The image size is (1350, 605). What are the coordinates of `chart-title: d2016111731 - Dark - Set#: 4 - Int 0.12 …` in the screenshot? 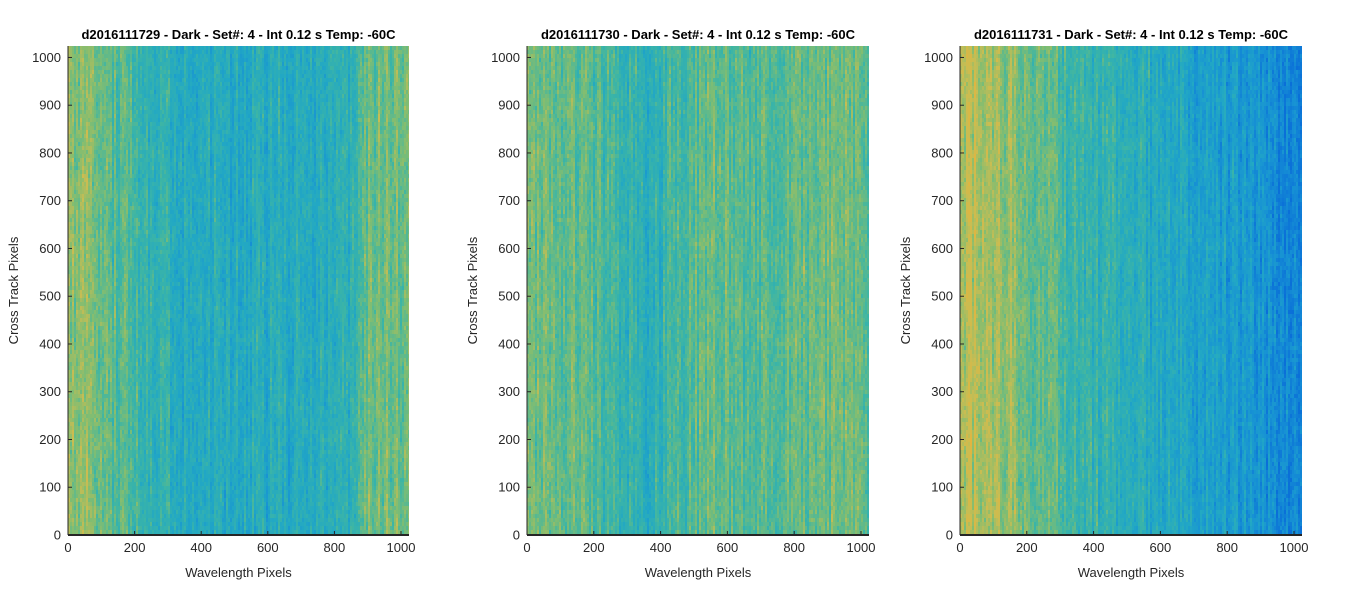 It's located at (1131, 34).